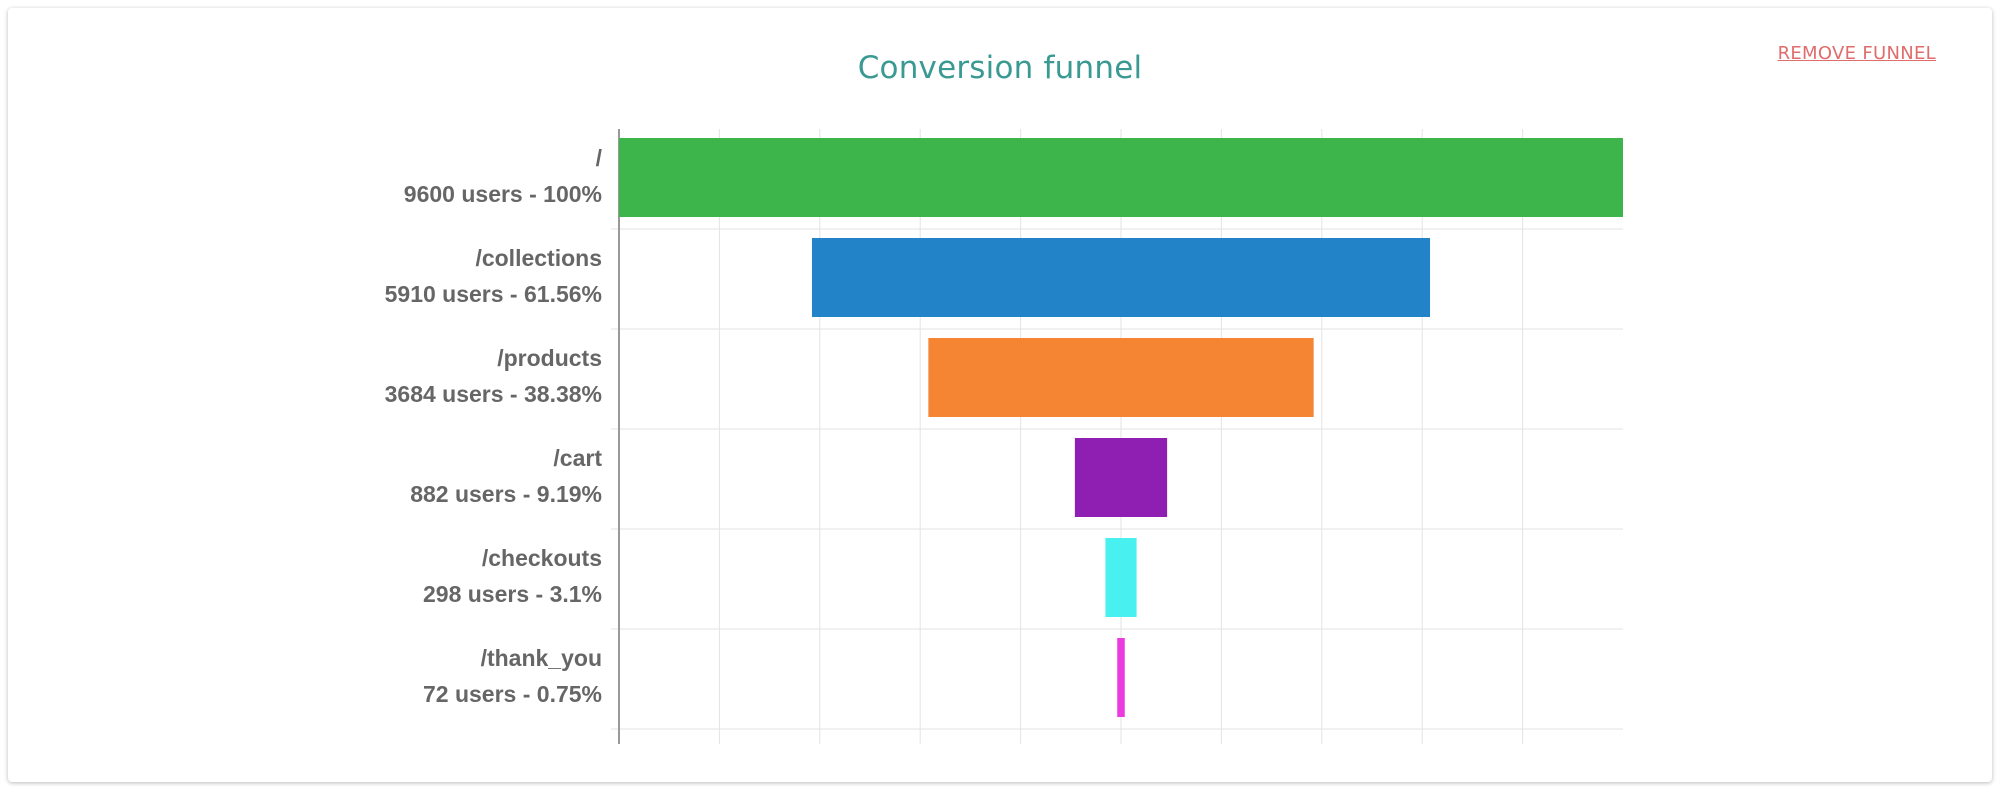 The width and height of the screenshot is (2000, 793). I want to click on step-label: /thank_you, so click(541, 658).